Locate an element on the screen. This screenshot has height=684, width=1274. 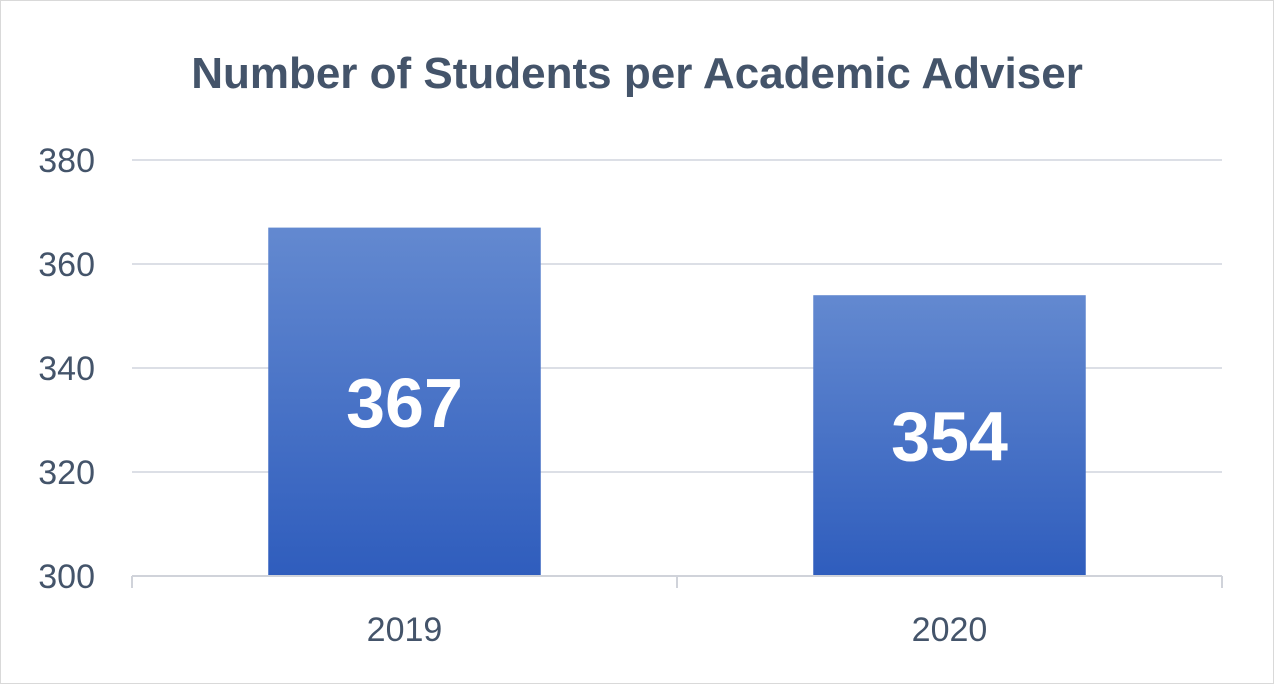
x-axis-tick-labels: 2019 2020 is located at coordinates (677, 630).